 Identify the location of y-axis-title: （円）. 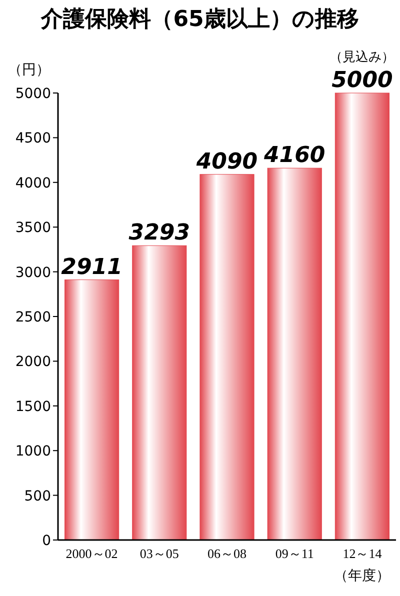
(29, 70).